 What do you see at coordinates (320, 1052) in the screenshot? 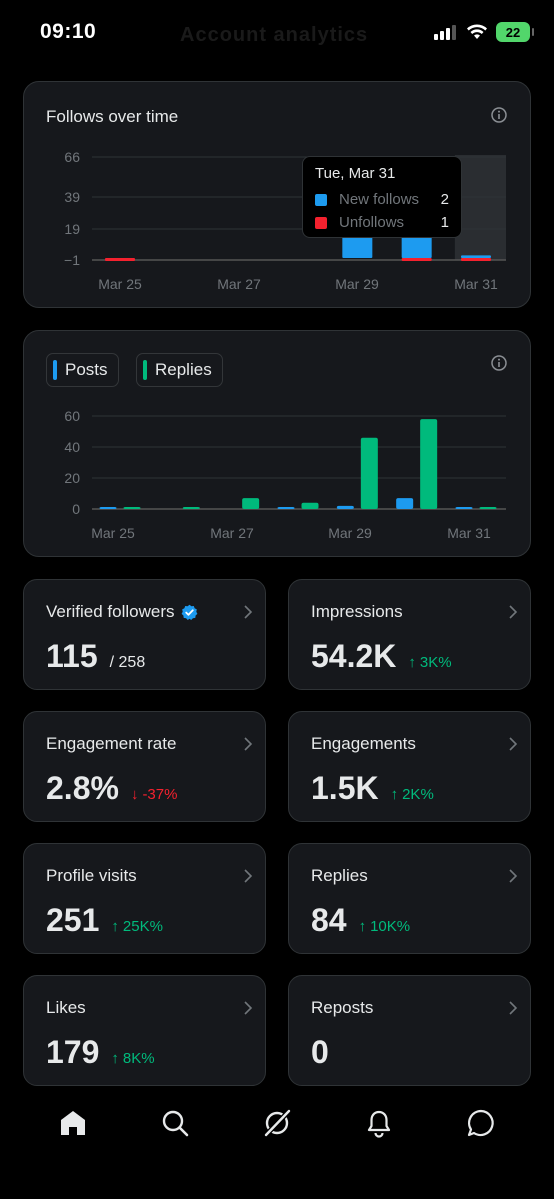
I see `stat-value: 0` at bounding box center [320, 1052].